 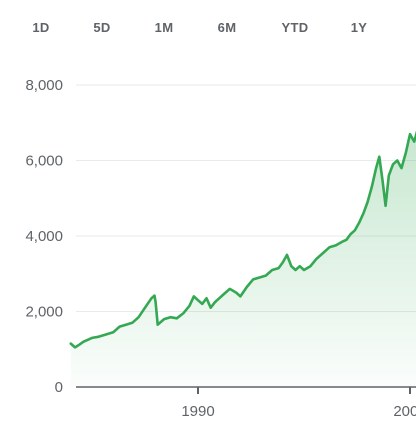 What do you see at coordinates (164, 27) in the screenshot?
I see `range-tab-1m: 1M` at bounding box center [164, 27].